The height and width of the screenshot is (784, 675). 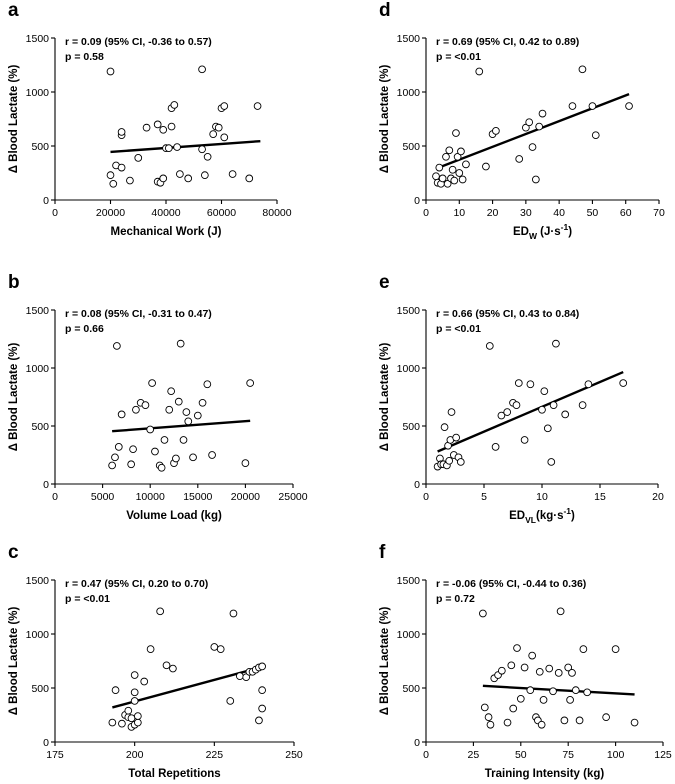 What do you see at coordinates (542, 231) in the screenshot?
I see `x-axis-label: EDW (J·s-1)` at bounding box center [542, 231].